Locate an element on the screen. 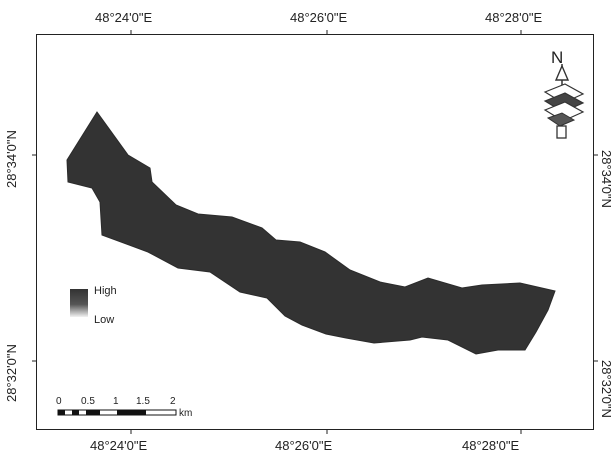  legend-high-label: High is located at coordinates (105, 291).